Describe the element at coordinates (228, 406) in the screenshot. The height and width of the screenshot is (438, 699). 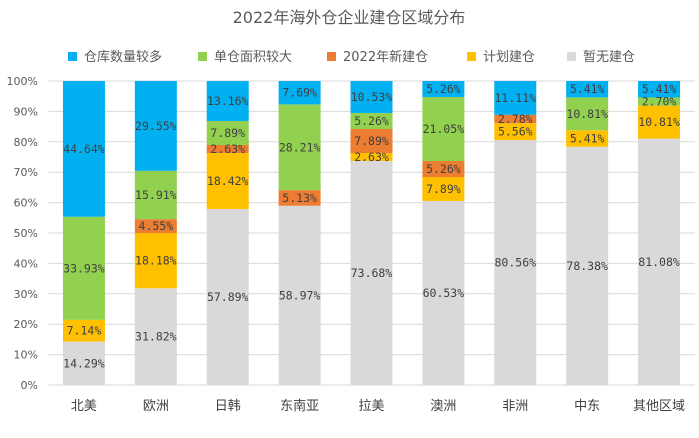
I see `x-tick-label: 日韩` at that location.